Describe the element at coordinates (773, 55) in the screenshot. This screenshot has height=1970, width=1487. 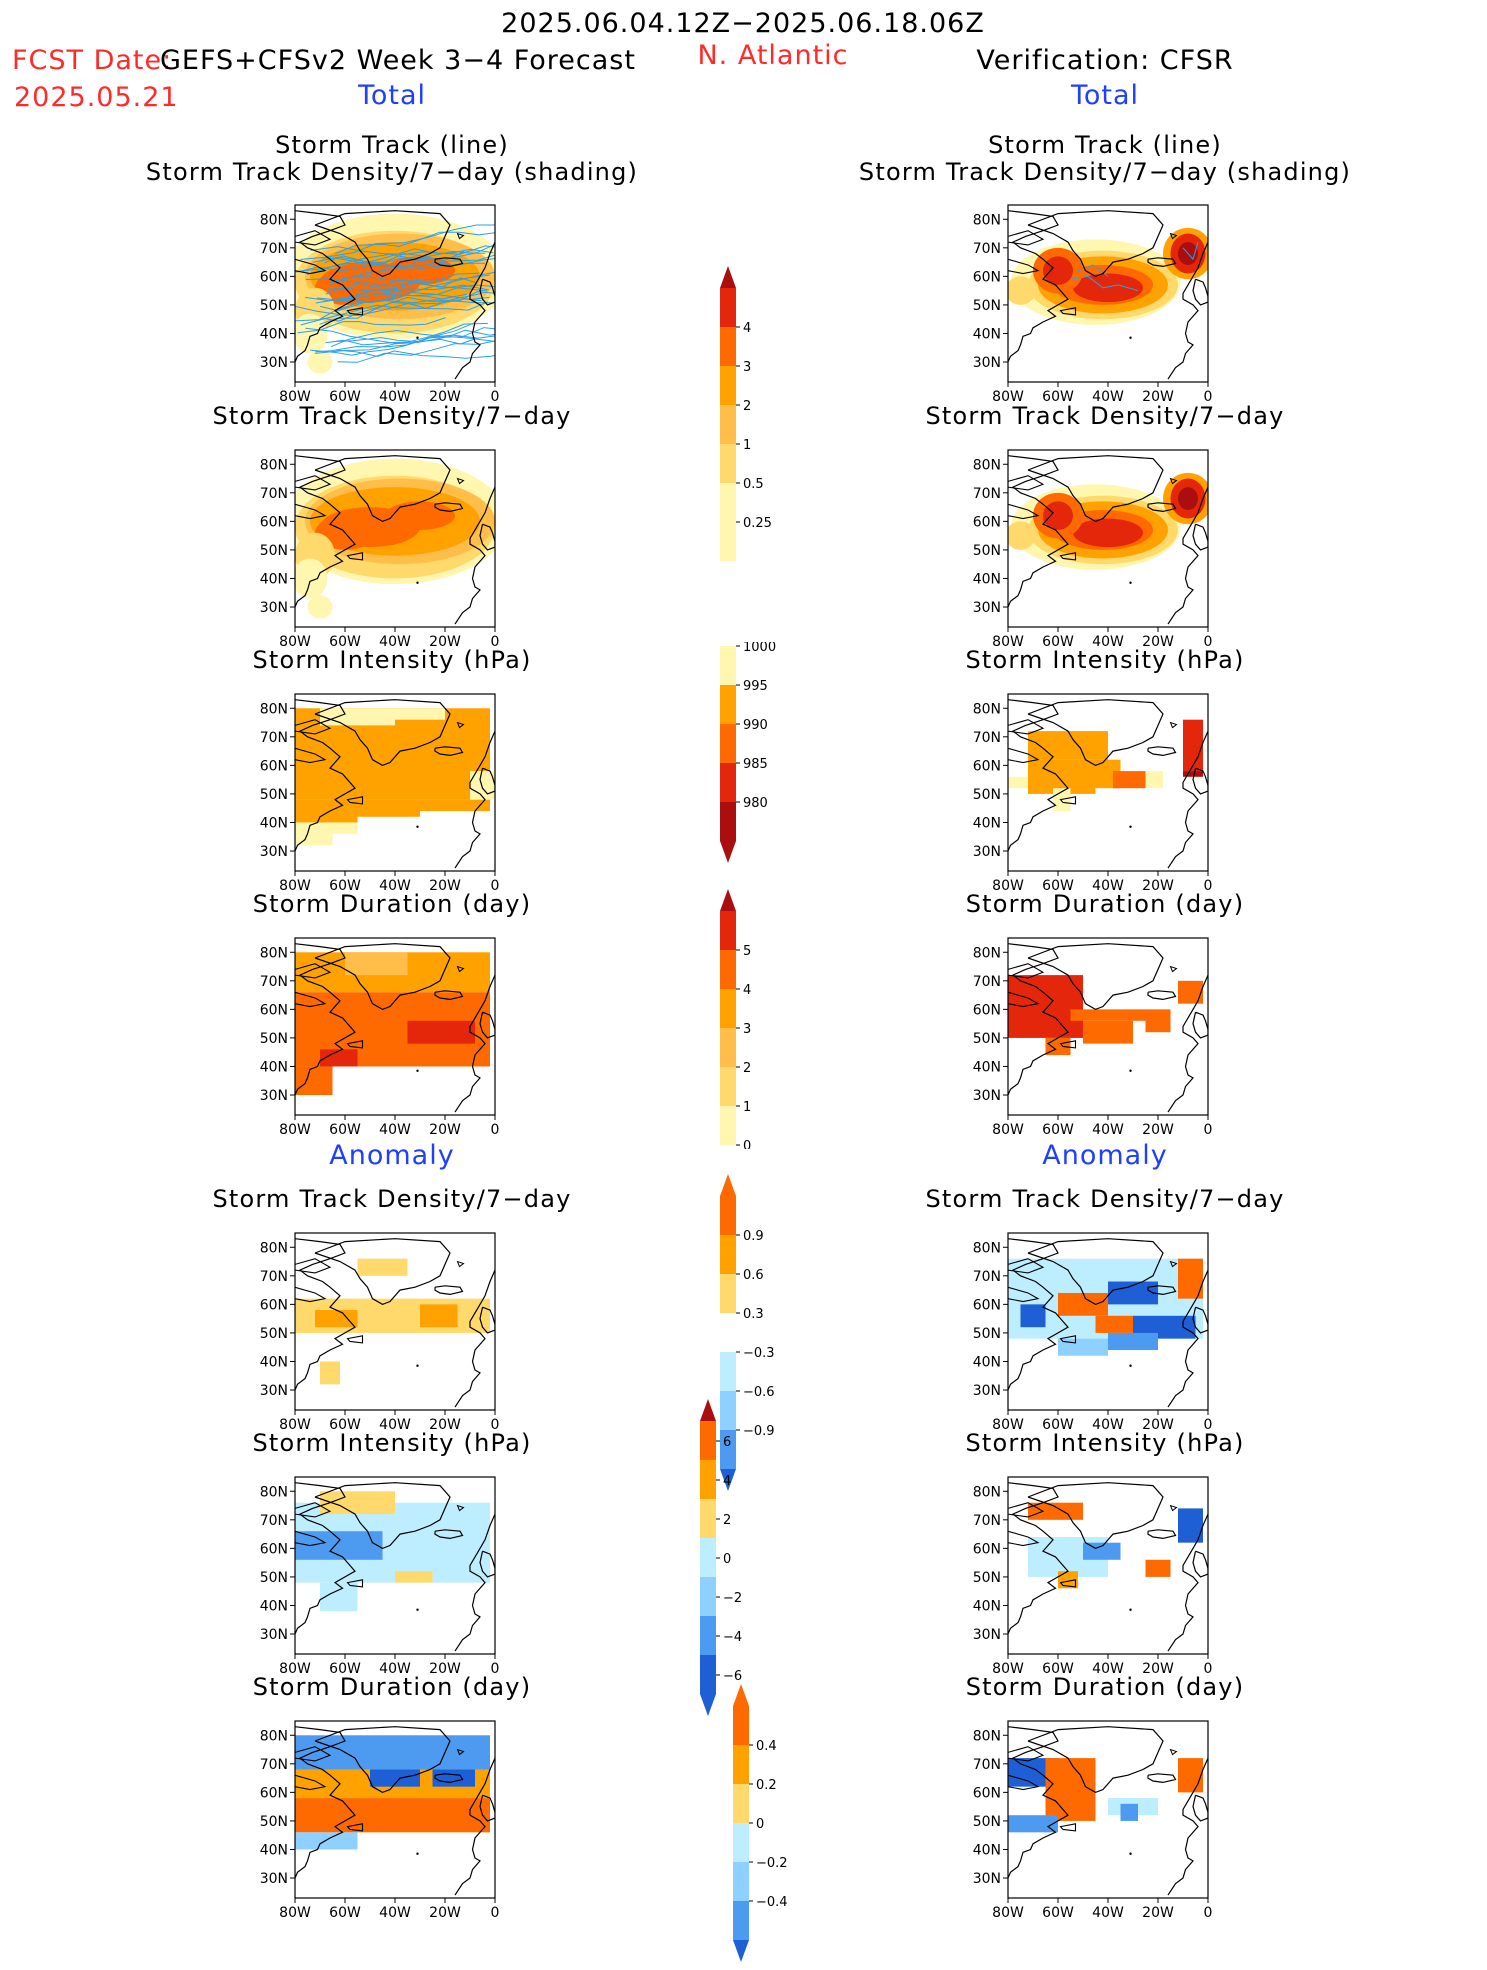
I see `region-label: N. Atlantic` at that location.